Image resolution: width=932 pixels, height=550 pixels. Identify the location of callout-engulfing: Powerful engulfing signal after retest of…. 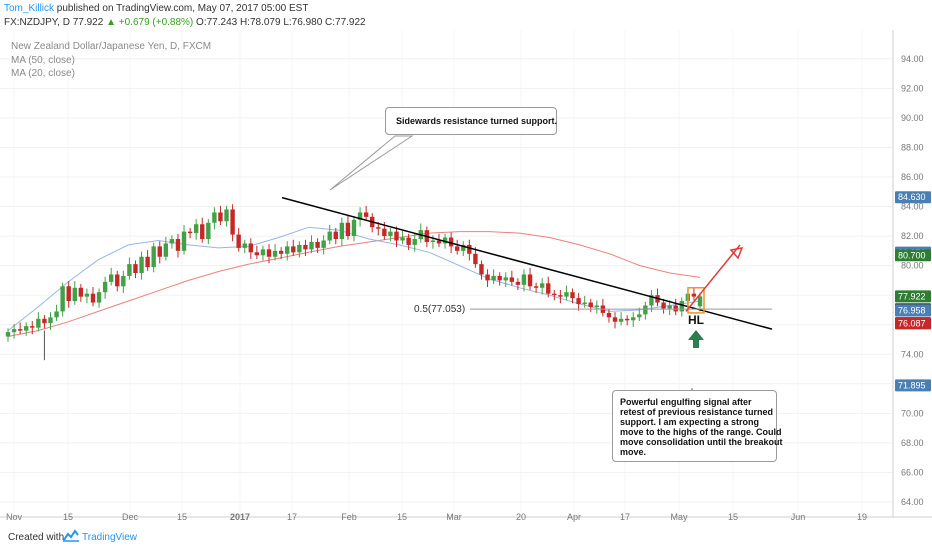
(697, 426).